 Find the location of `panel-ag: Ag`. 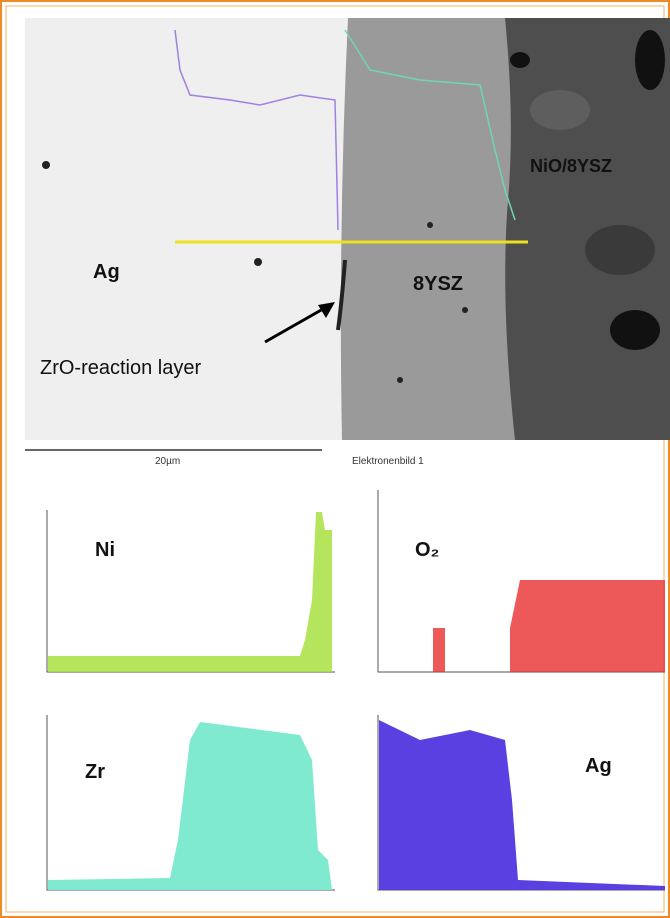

panel-ag: Ag is located at coordinates (521, 803).